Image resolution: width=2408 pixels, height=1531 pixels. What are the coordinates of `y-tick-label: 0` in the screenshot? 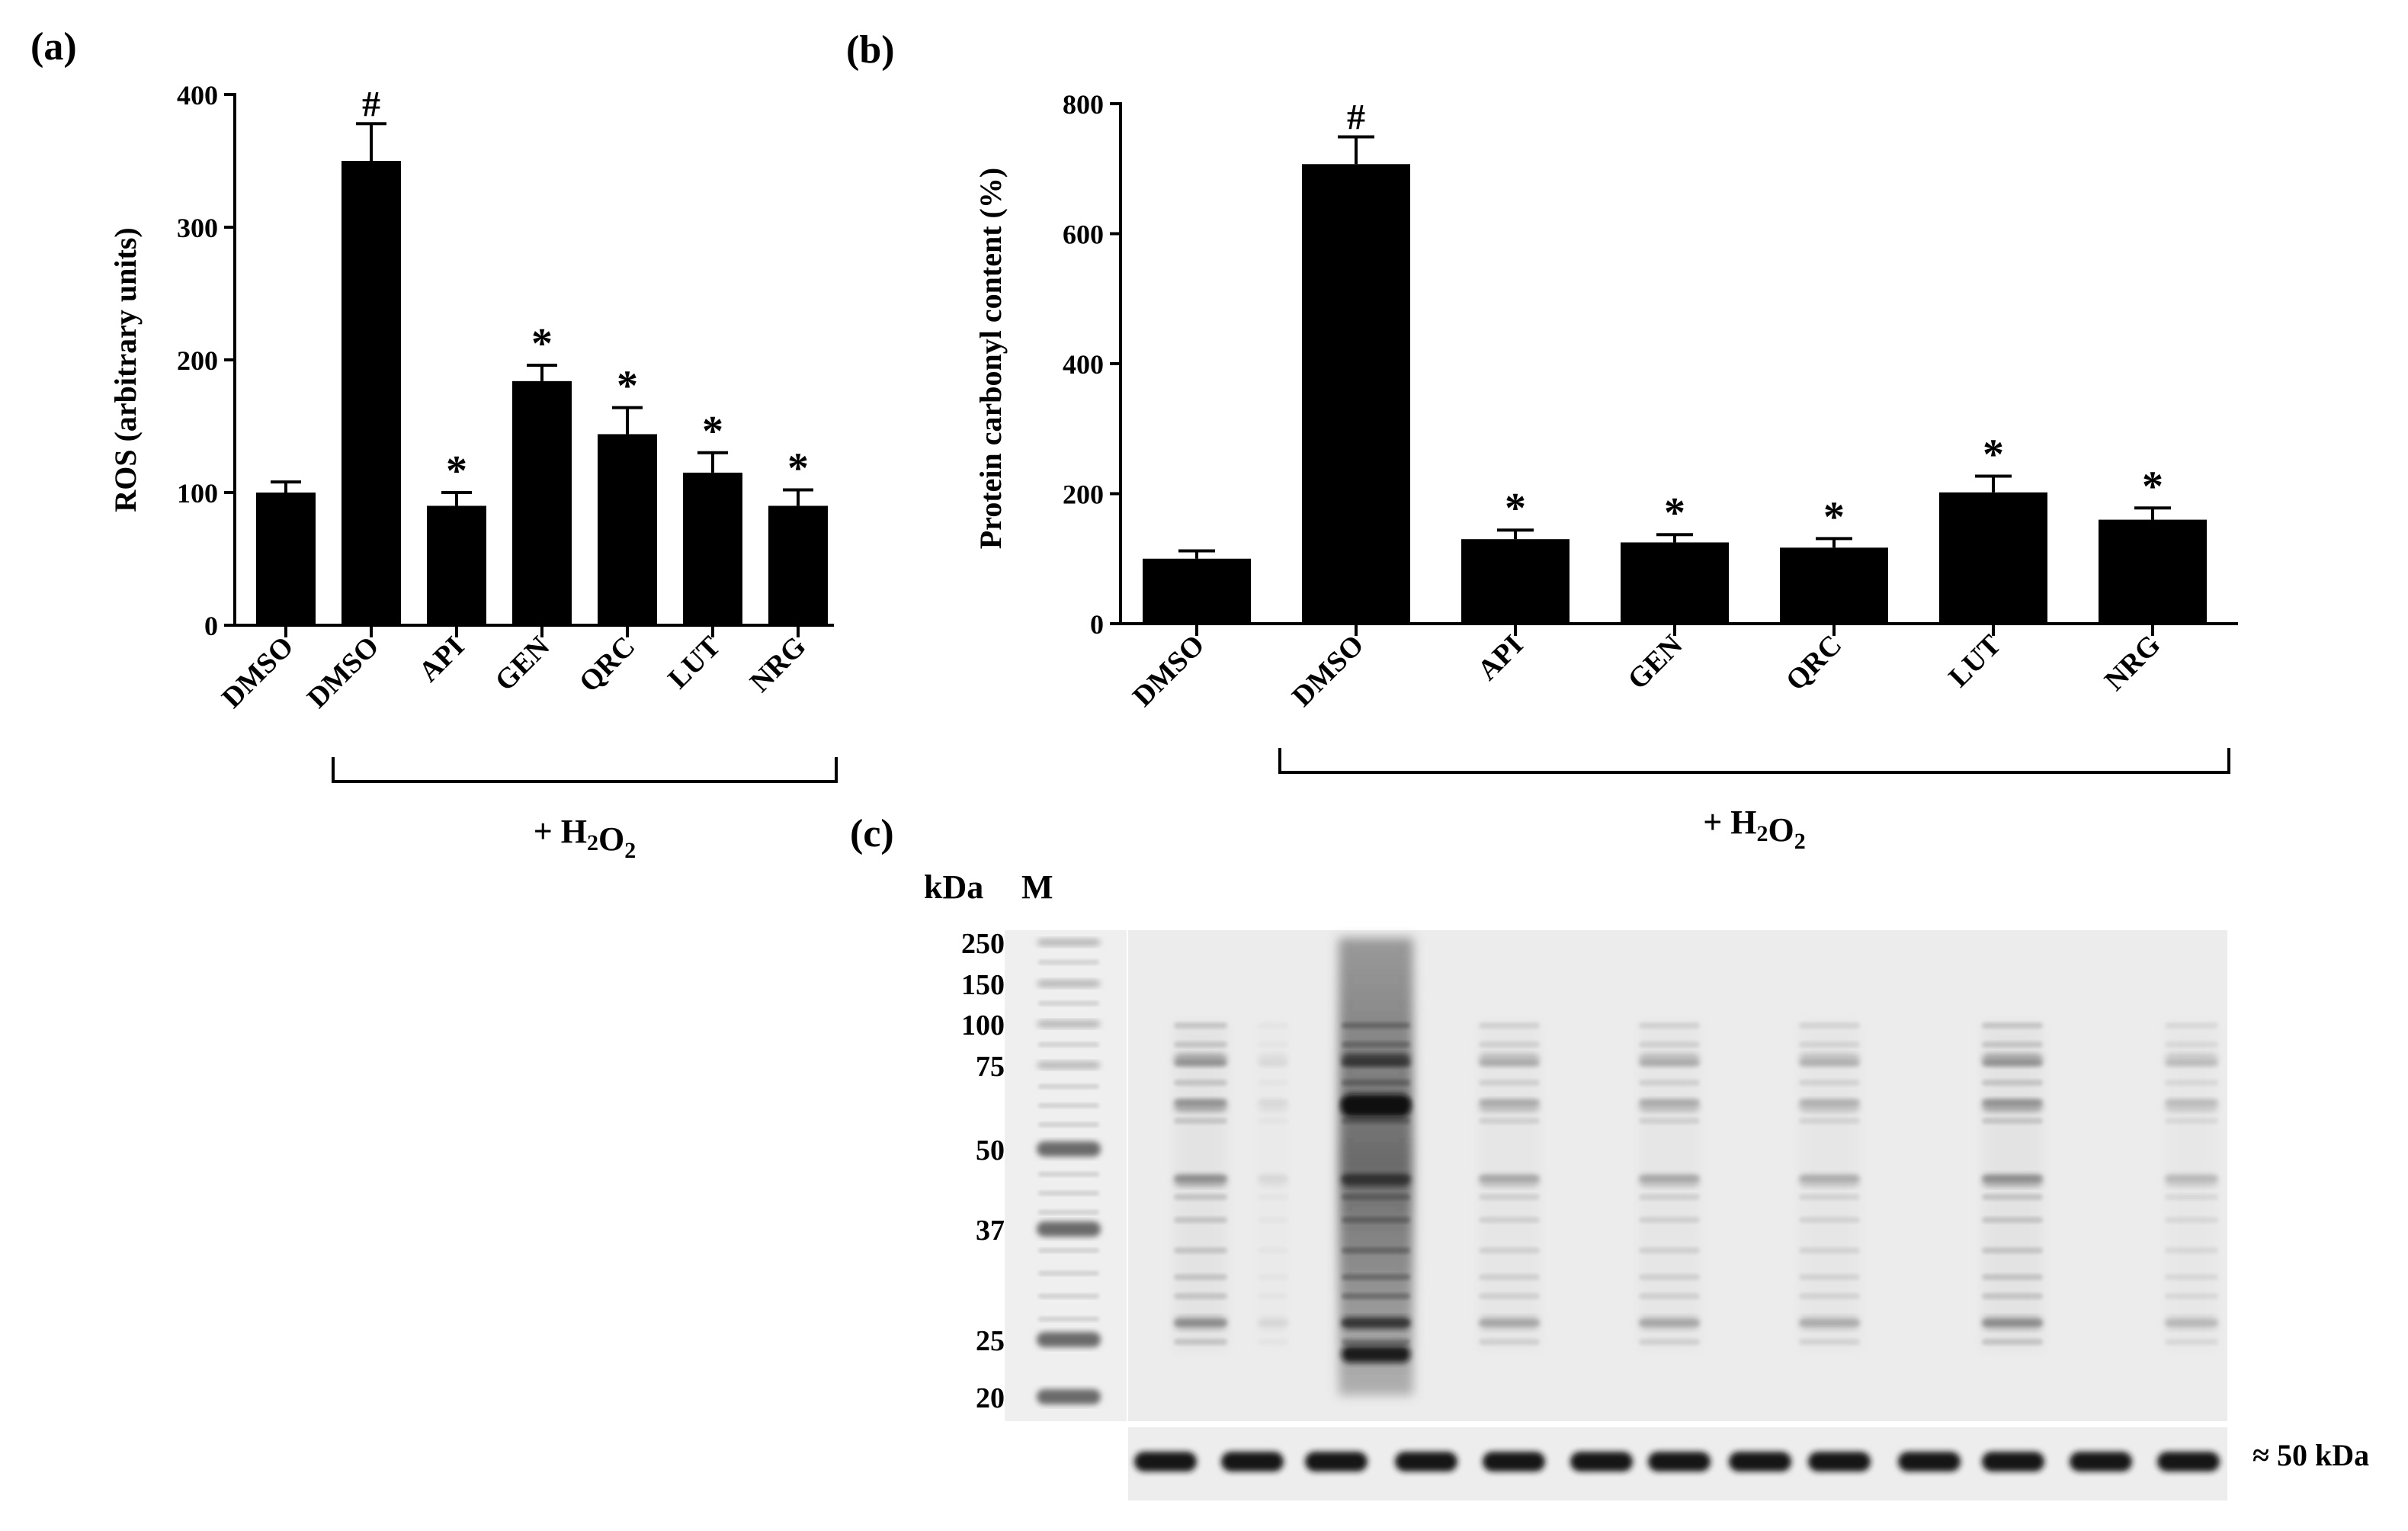 It's located at (211, 626).